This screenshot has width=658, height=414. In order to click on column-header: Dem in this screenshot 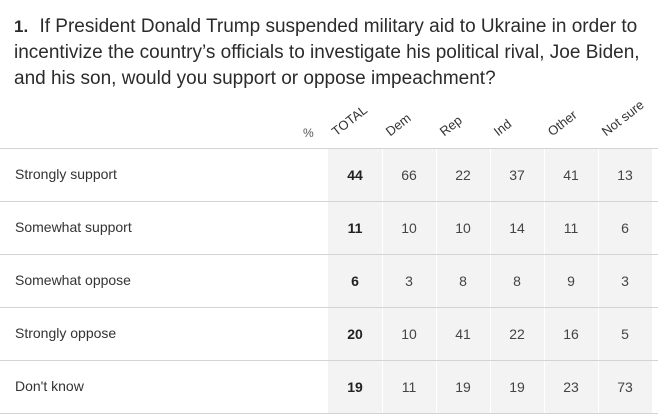, I will do `click(398, 124)`.